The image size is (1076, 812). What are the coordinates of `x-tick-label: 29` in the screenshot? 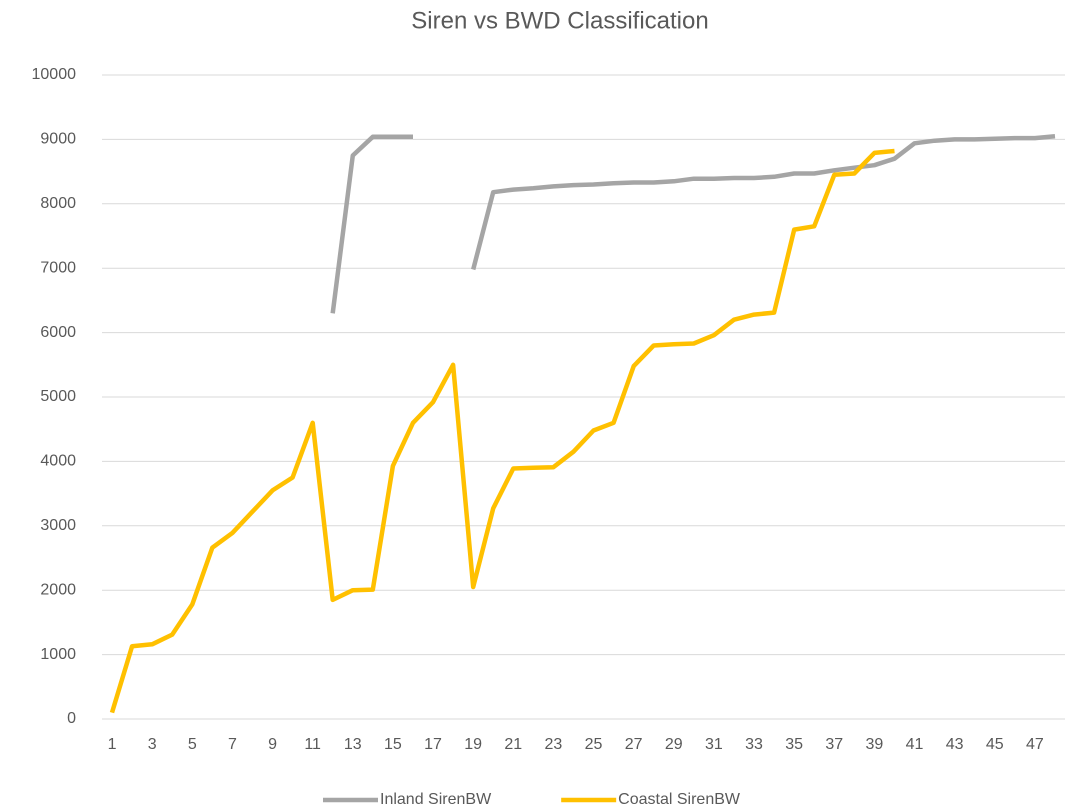 It's located at (674, 744).